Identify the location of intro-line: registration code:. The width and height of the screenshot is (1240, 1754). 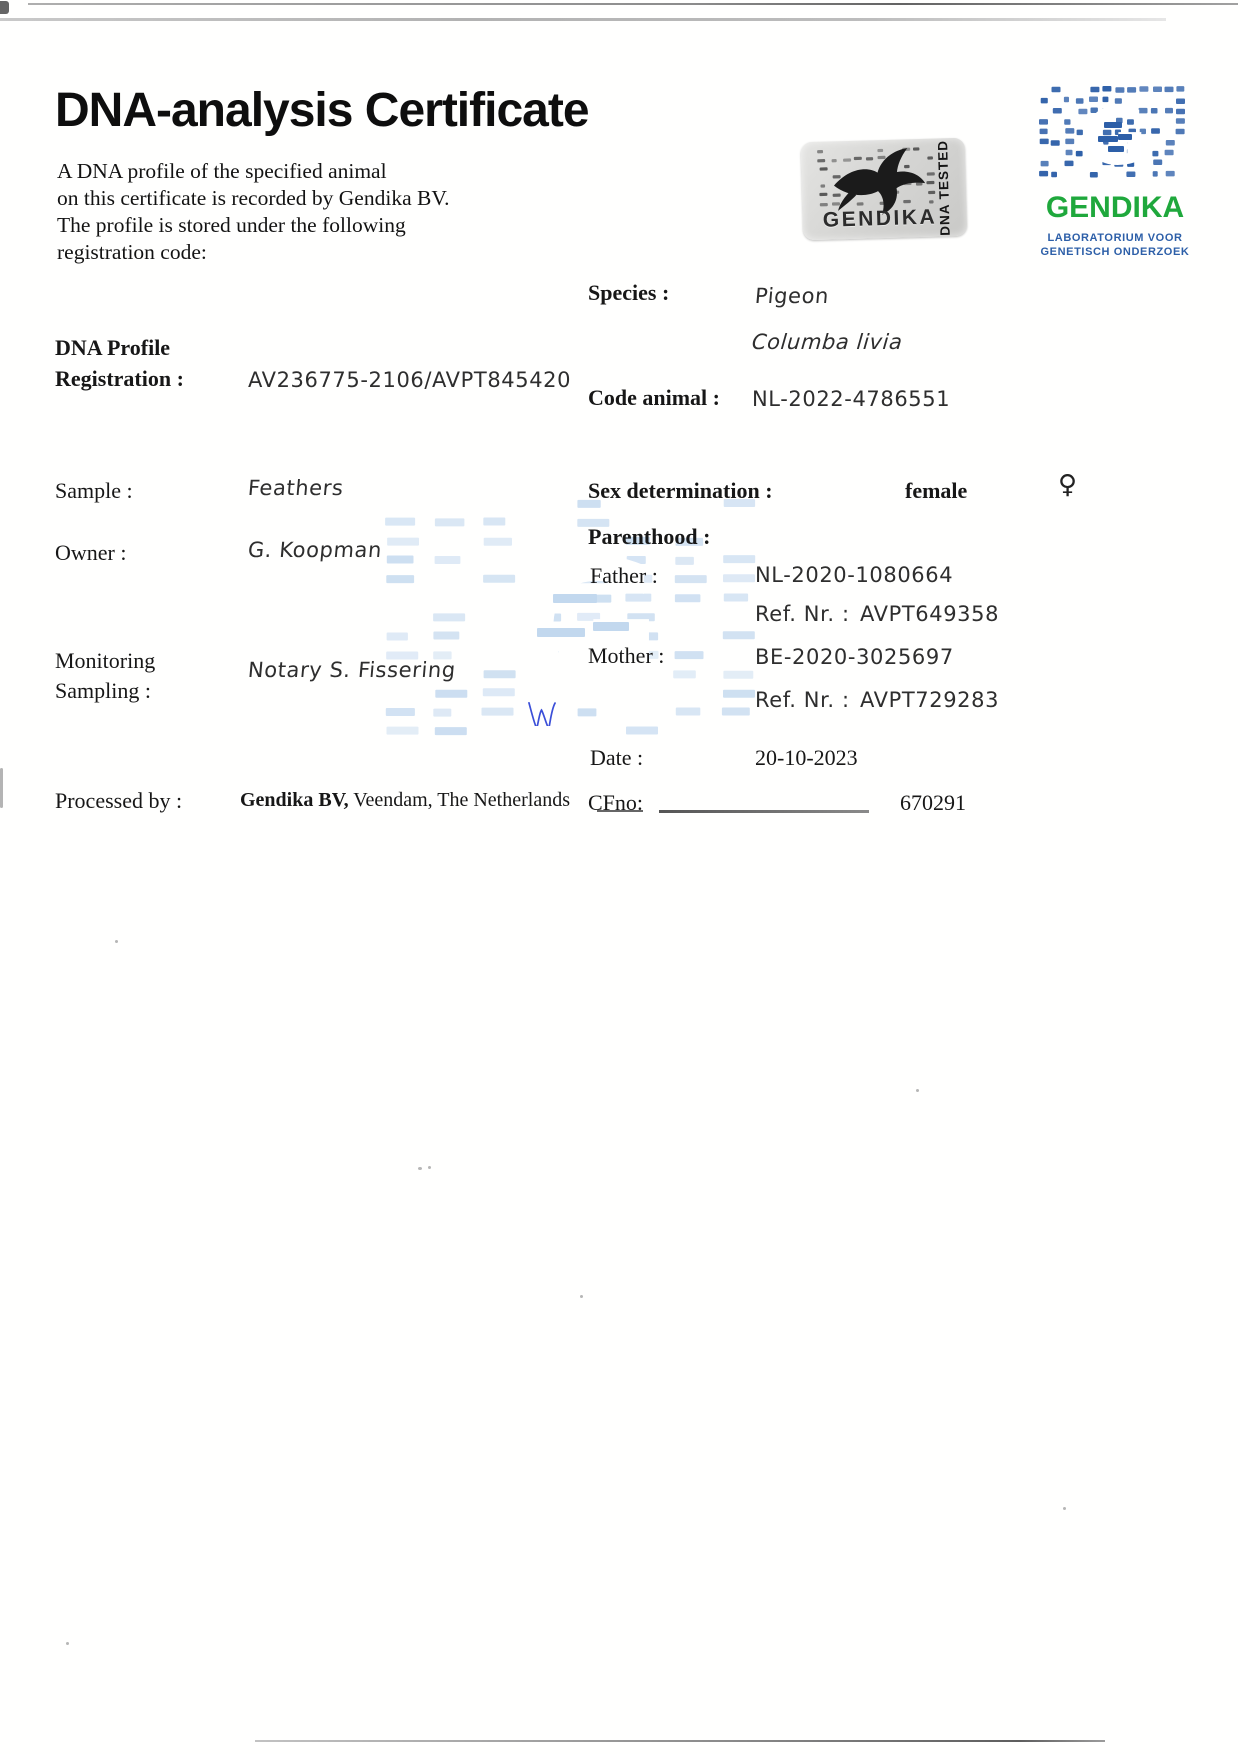
(132, 252).